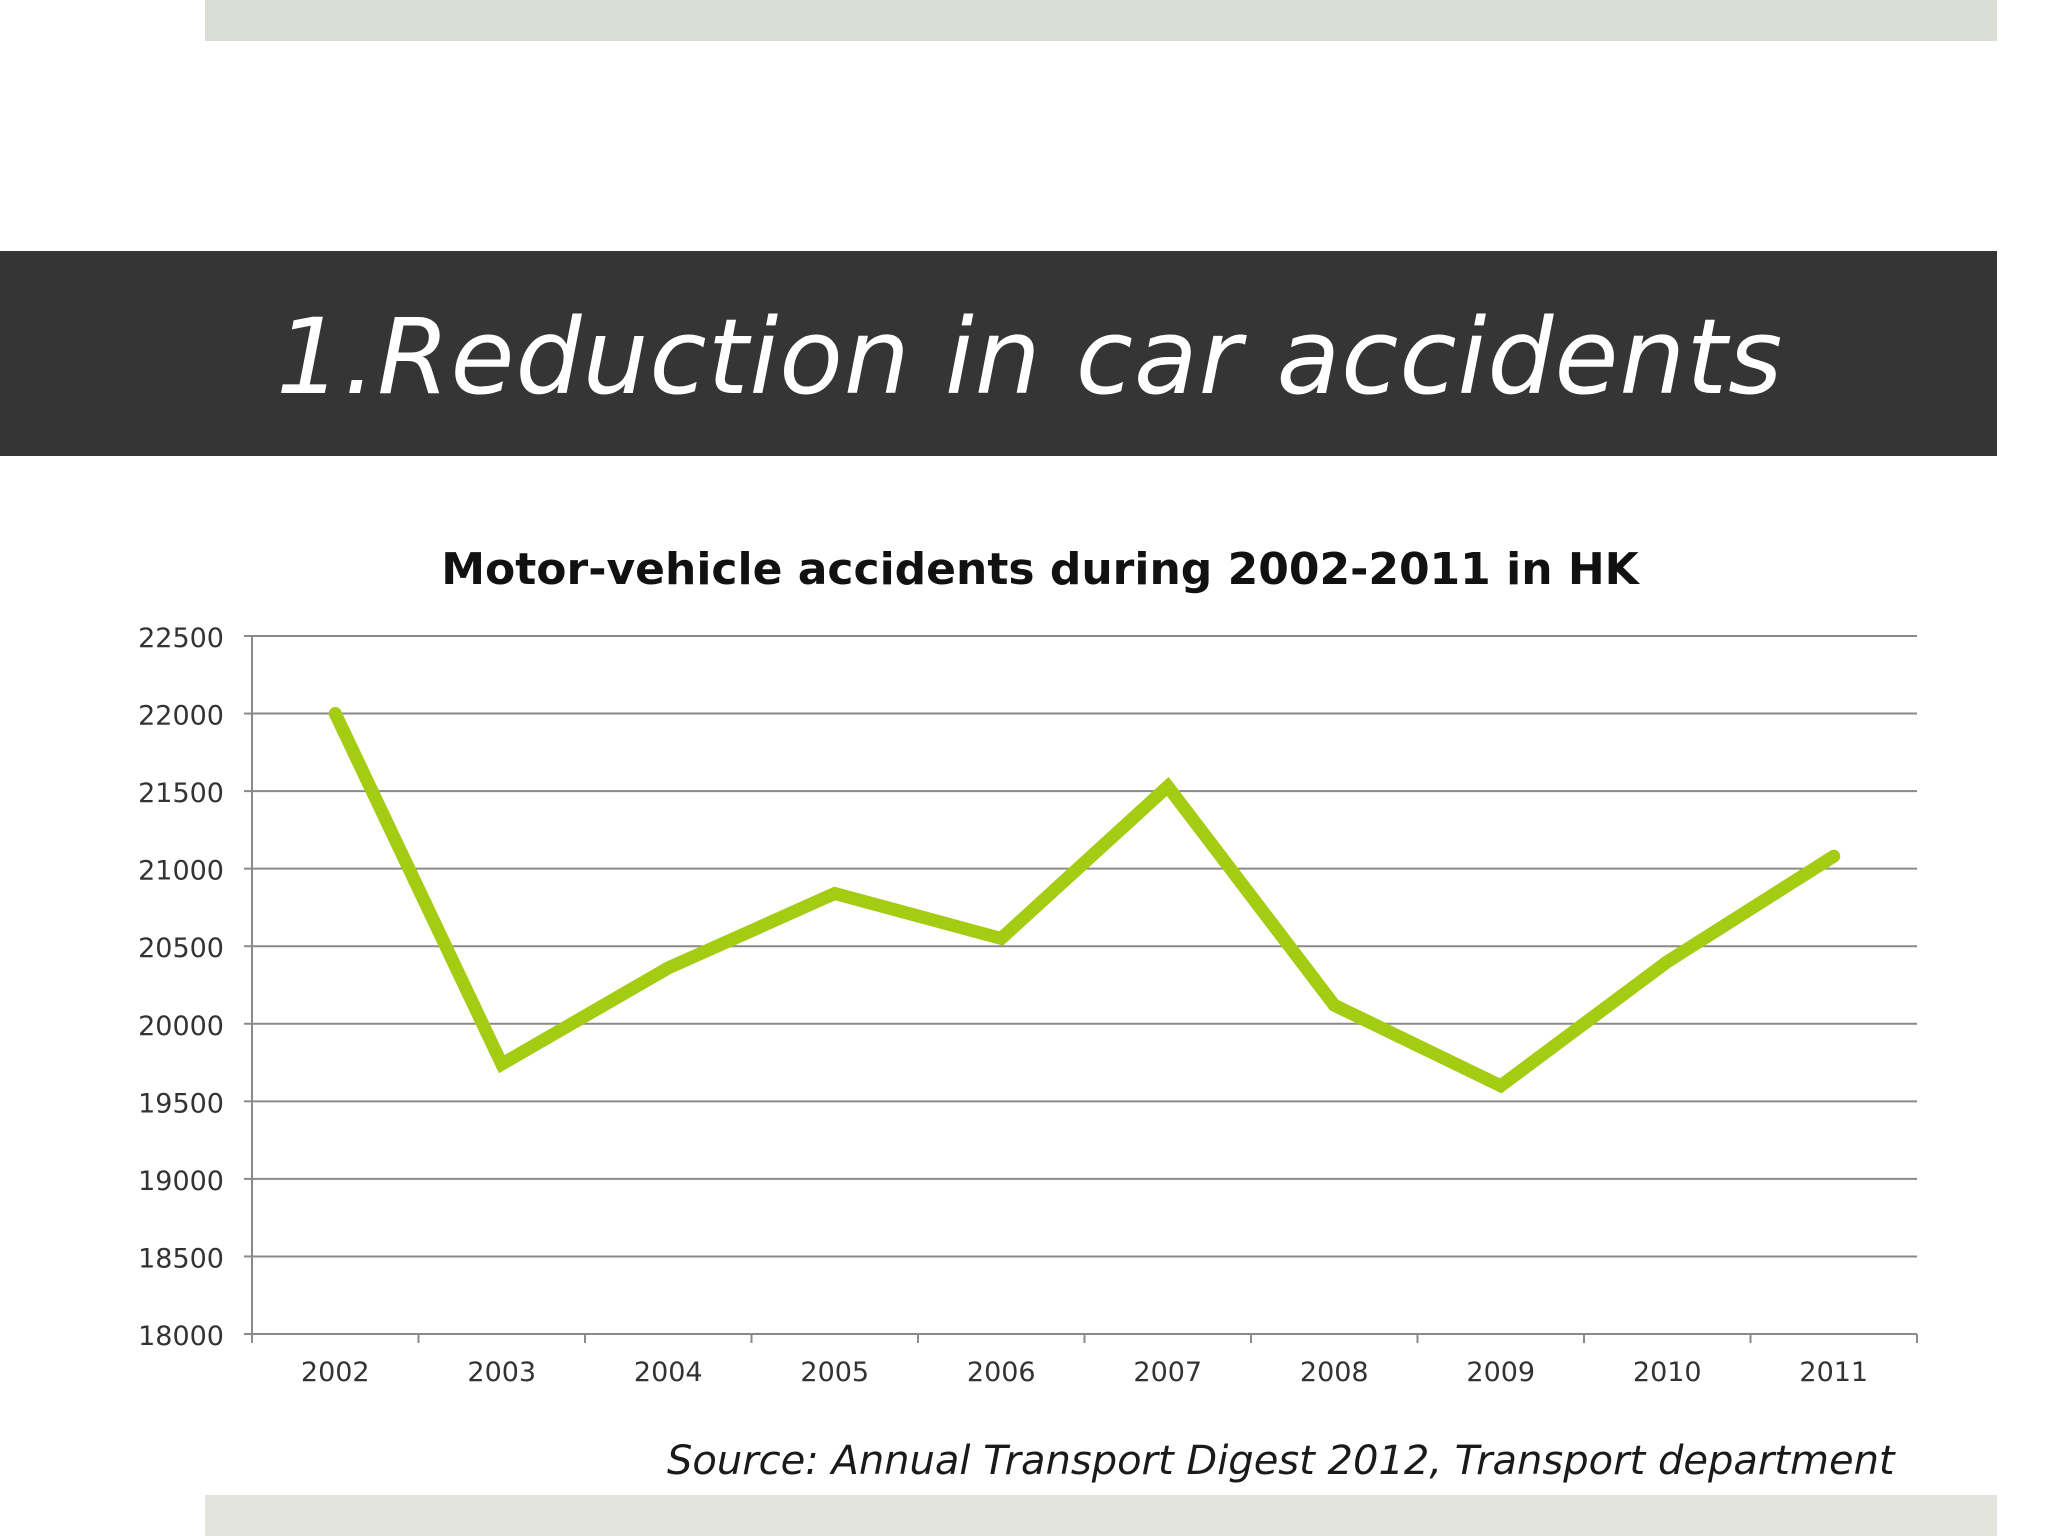 Image resolution: width=2048 pixels, height=1536 pixels. I want to click on top-decor-band, so click(1101, 20).